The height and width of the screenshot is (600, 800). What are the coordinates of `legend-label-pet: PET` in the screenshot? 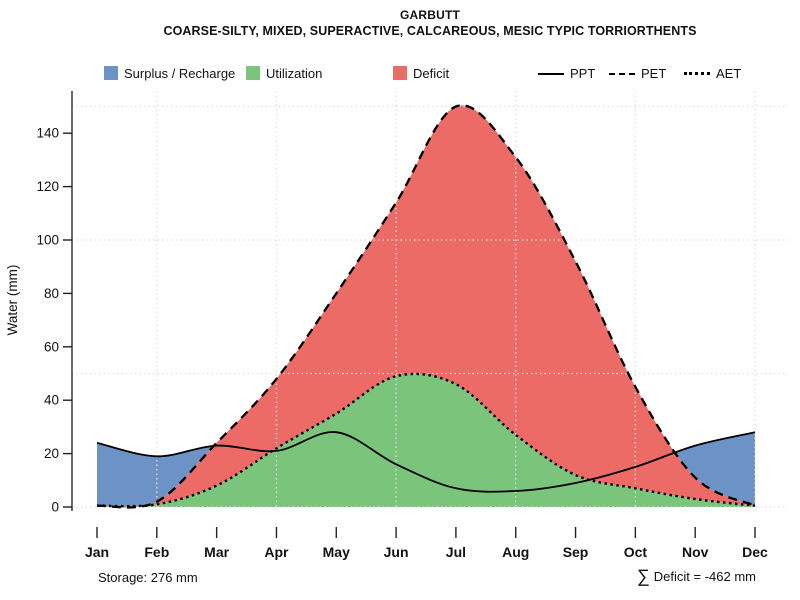 It's located at (654, 73).